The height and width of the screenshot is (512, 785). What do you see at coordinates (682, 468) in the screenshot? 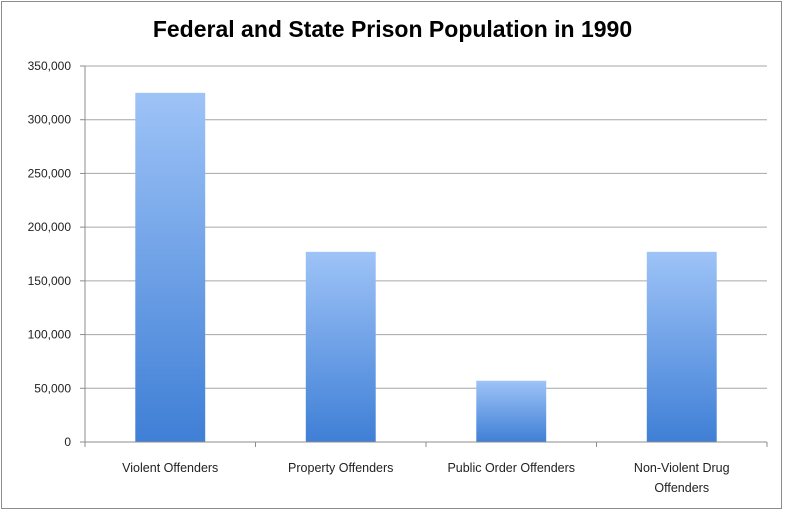
I see `x-tick-label: Non-Violent Drug` at bounding box center [682, 468].